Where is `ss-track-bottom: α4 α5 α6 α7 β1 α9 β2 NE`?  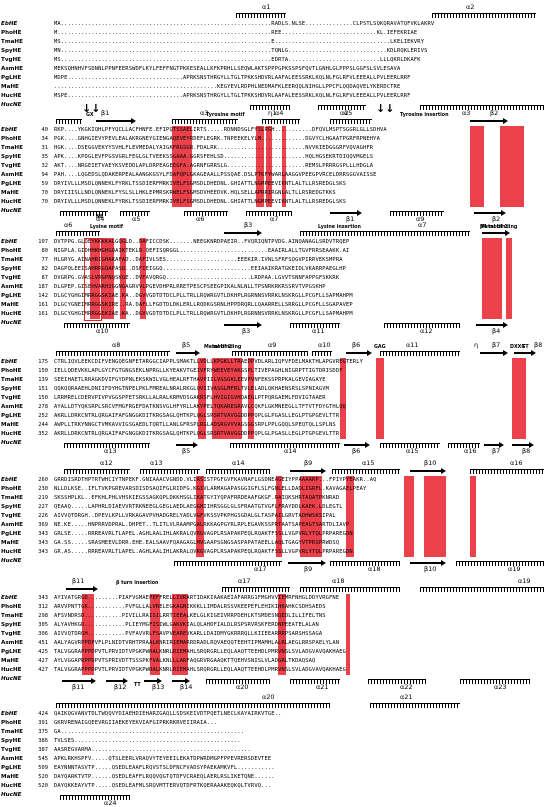 ss-track-bottom: α4 α5 α6 α7 β1 α9 β2 NE is located at coordinates (275, 215).